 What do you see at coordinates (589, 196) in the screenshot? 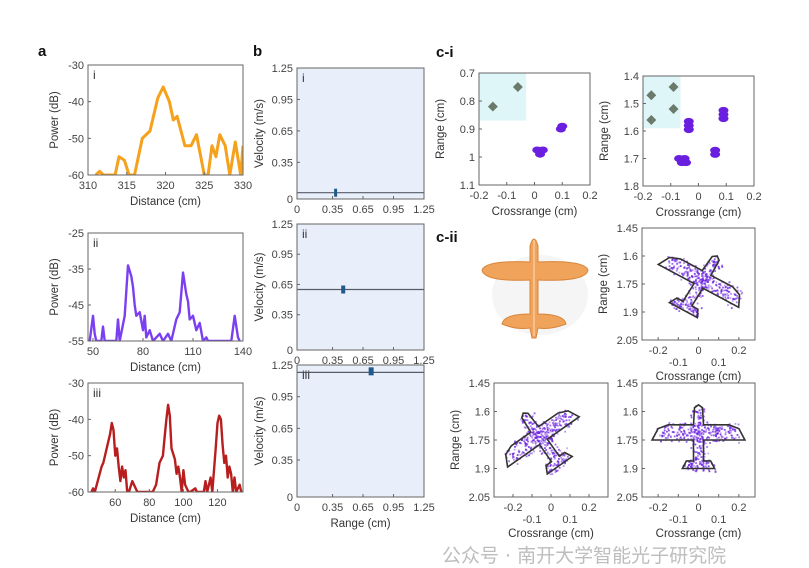
I see `x-tick-label: 0.2` at bounding box center [589, 196].